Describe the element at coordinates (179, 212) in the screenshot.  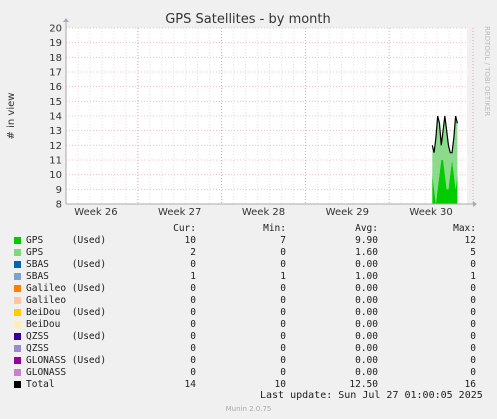
I see `x-tick-label: Week 27` at that location.